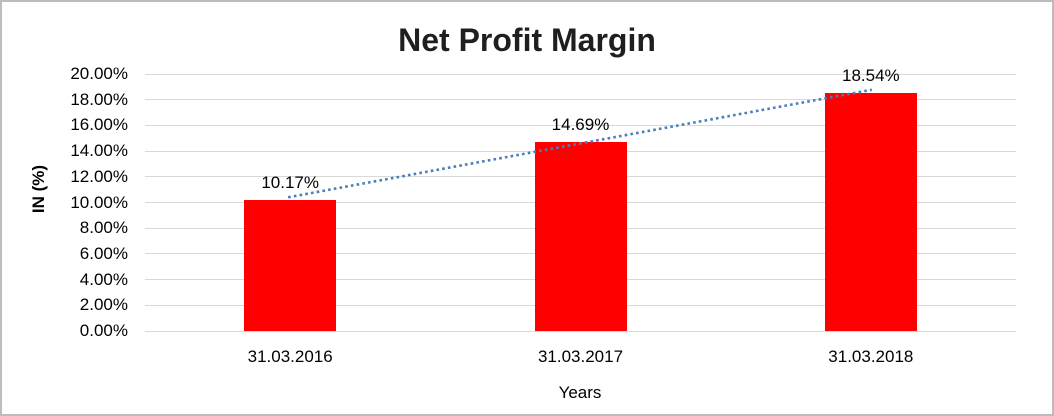 This screenshot has height=416, width=1054. What do you see at coordinates (99, 202) in the screenshot?
I see `y-tick-label: 10.00%` at bounding box center [99, 202].